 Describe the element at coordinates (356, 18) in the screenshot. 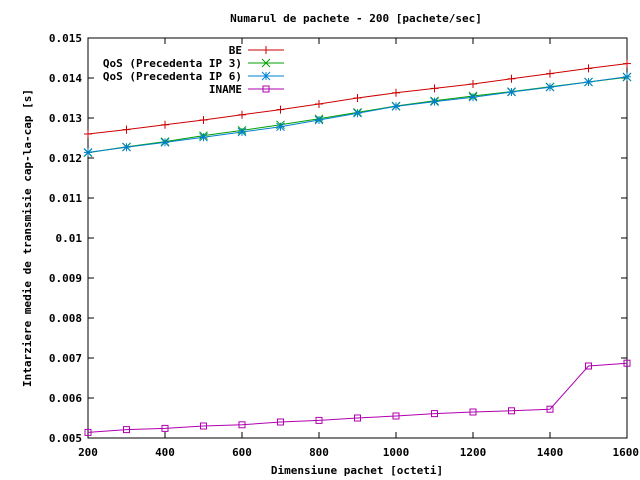

I see `chart-title: Numarul de pachete - 200 [pachete/sec]` at that location.